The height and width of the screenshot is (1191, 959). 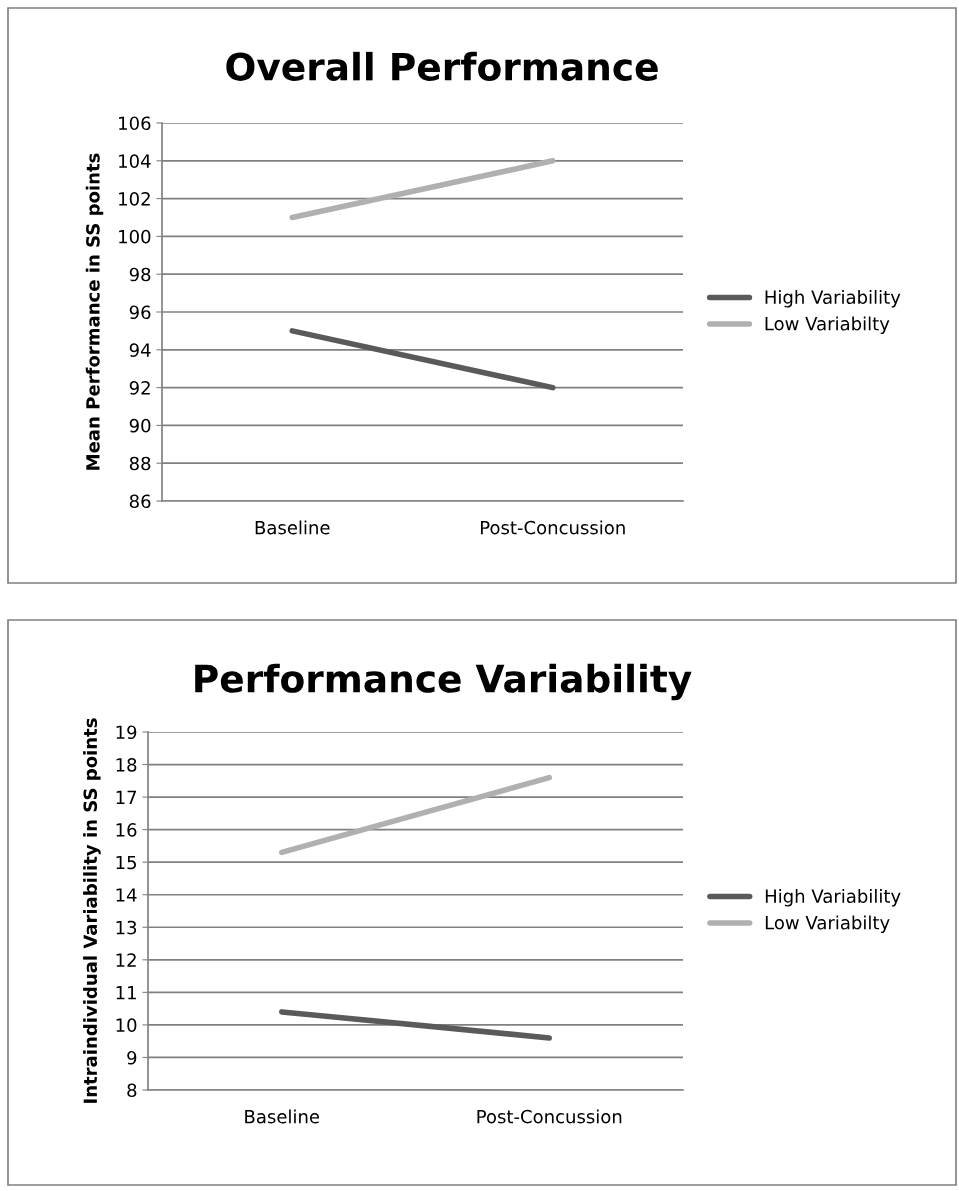 I want to click on y-tick-label: 8, so click(x=132, y=1090).